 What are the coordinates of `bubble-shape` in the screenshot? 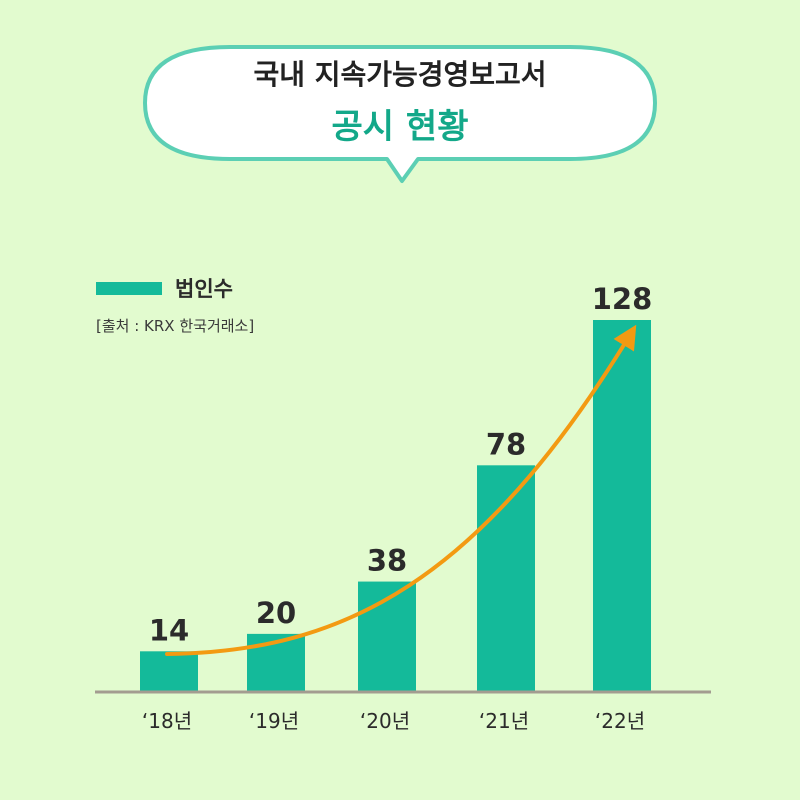 It's located at (400, 114).